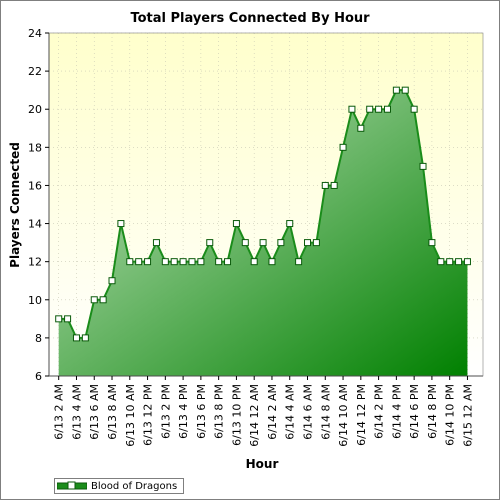  Describe the element at coordinates (94, 412) in the screenshot. I see `x-tick-label: 6/13 6 AM` at that location.